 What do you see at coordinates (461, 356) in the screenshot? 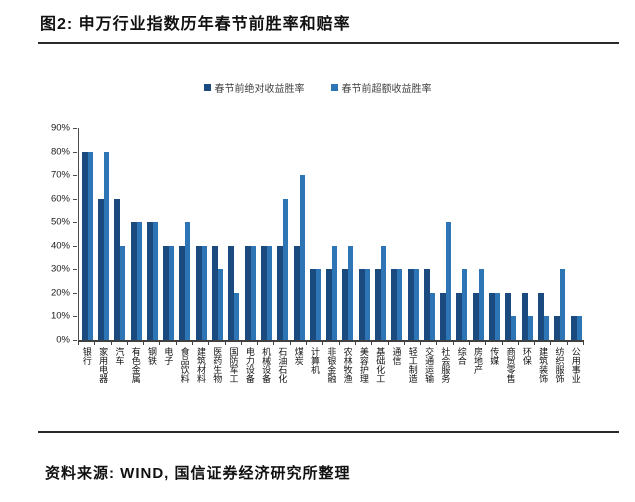
I see `x-category-label: 综合` at bounding box center [461, 356].